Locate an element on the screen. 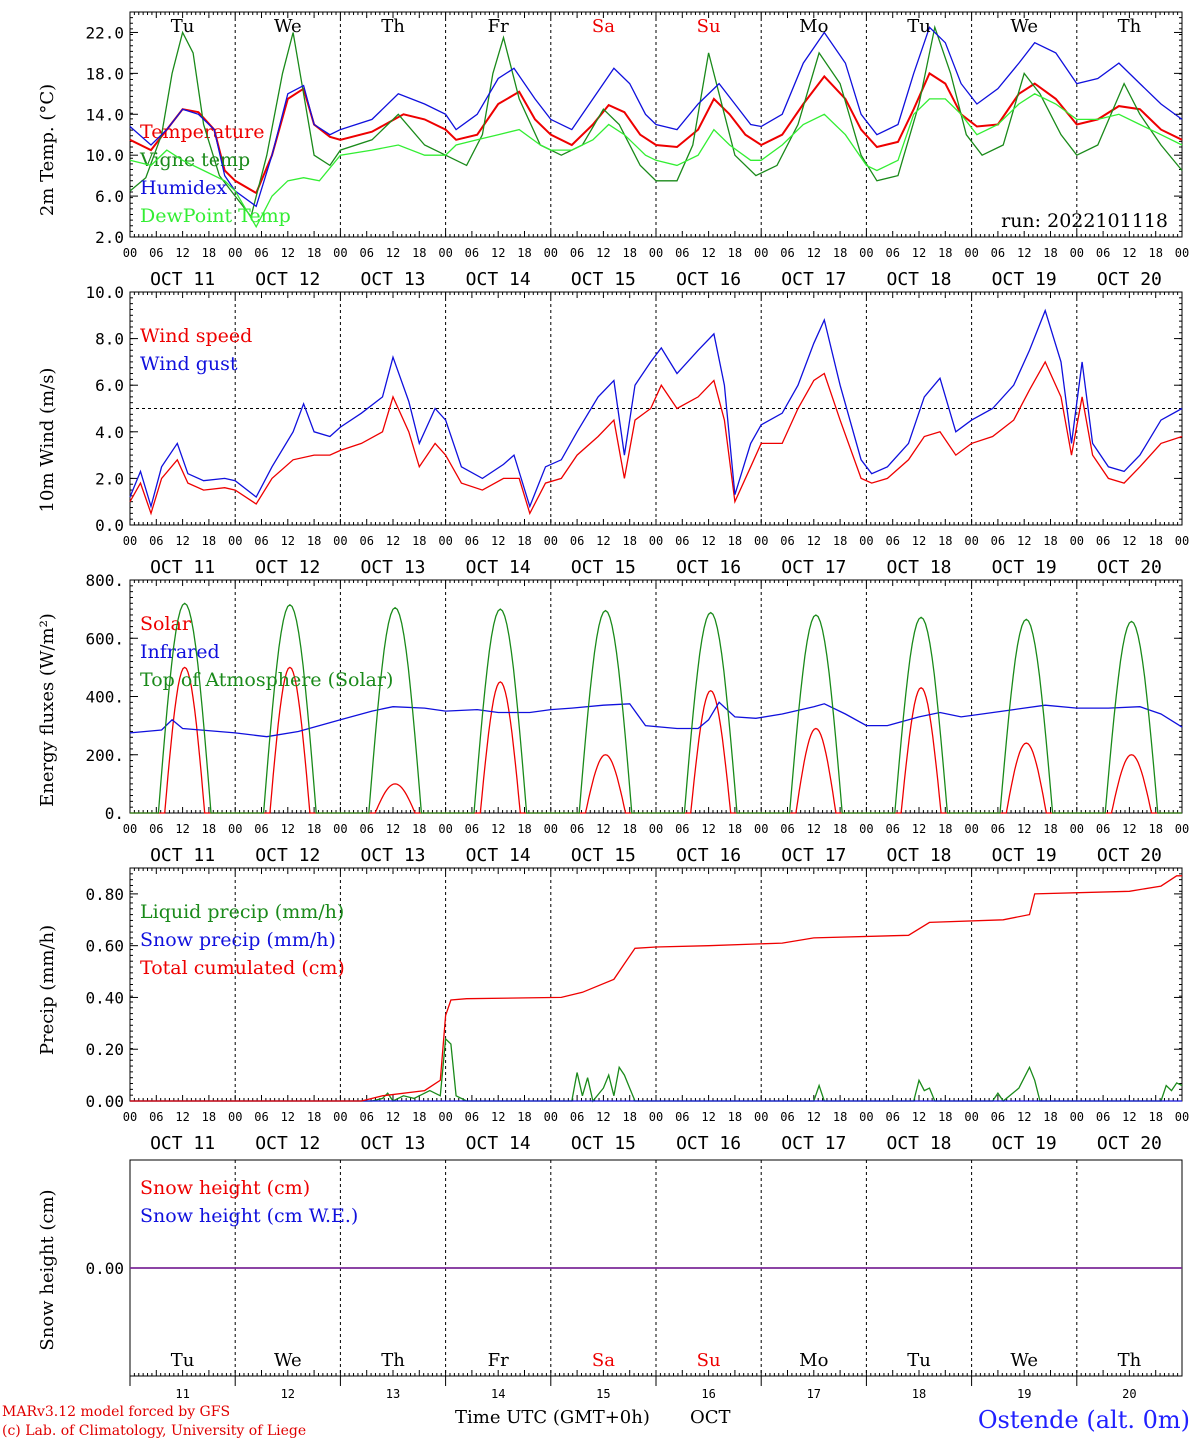 The height and width of the screenshot is (1440, 1194). weekday-label: Mo is located at coordinates (813, 1360).